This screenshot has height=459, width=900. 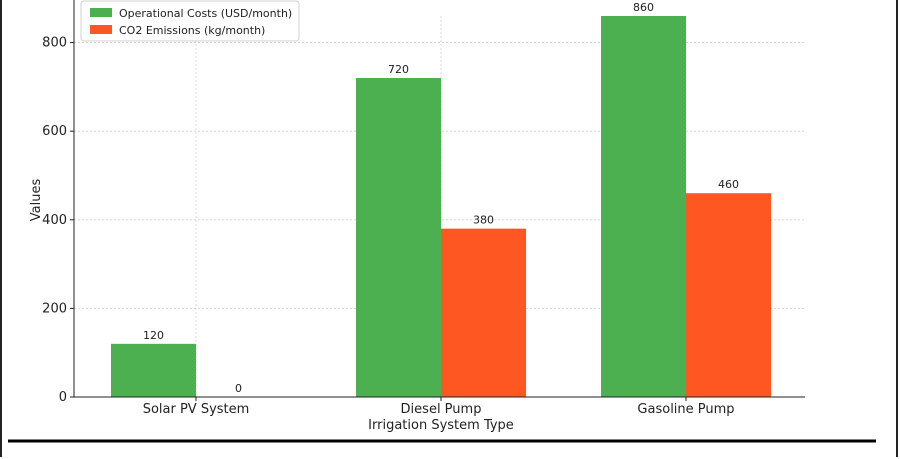 What do you see at coordinates (54, 131) in the screenshot?
I see `y-tick-label: 600` at bounding box center [54, 131].